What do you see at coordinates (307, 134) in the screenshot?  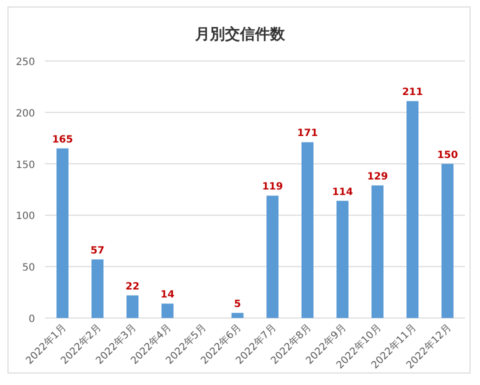 I see `data-label: 171` at bounding box center [307, 134].